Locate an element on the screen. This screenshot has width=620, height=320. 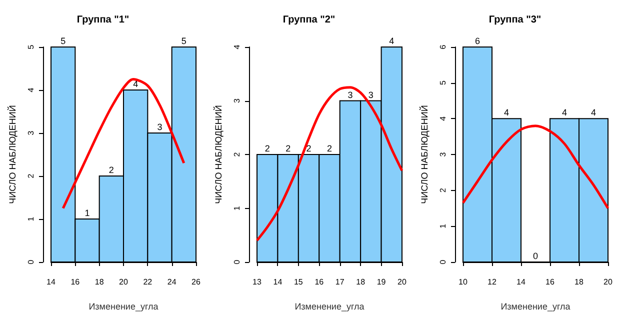
chart-title: Группа "2" is located at coordinates (309, 20).